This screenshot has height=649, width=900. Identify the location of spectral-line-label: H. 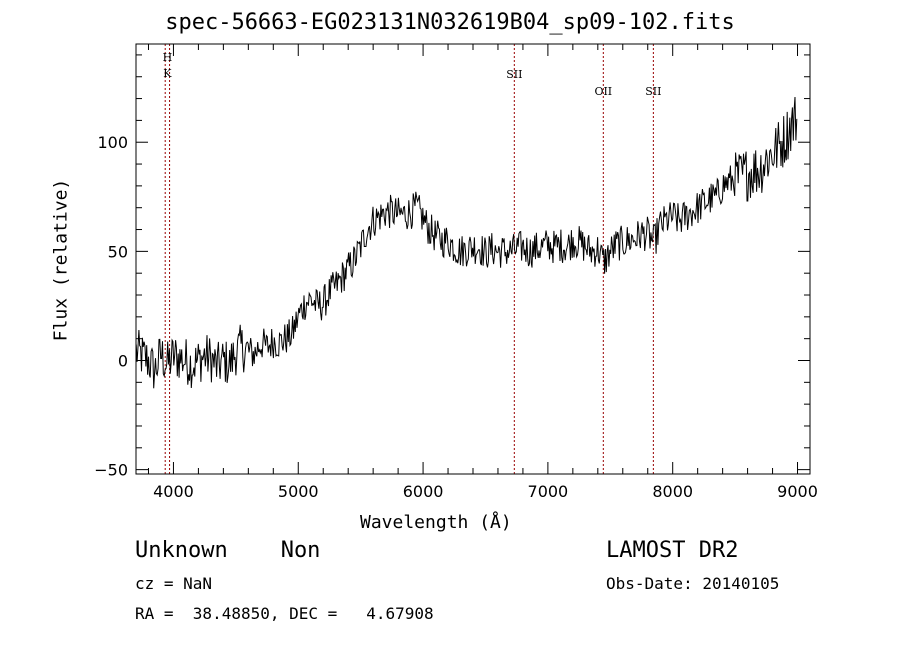
(168, 57).